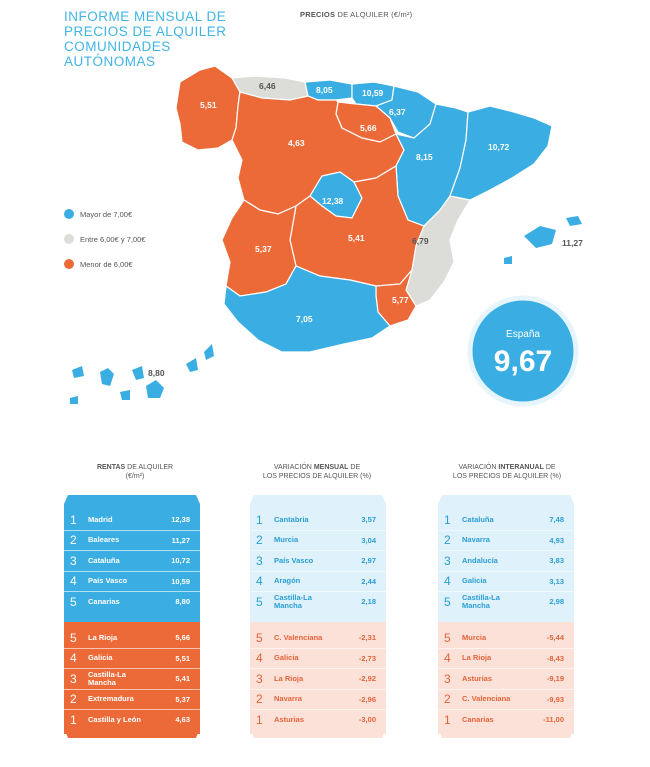 The width and height of the screenshot is (650, 767). I want to click on value: 3,57, so click(368, 520).